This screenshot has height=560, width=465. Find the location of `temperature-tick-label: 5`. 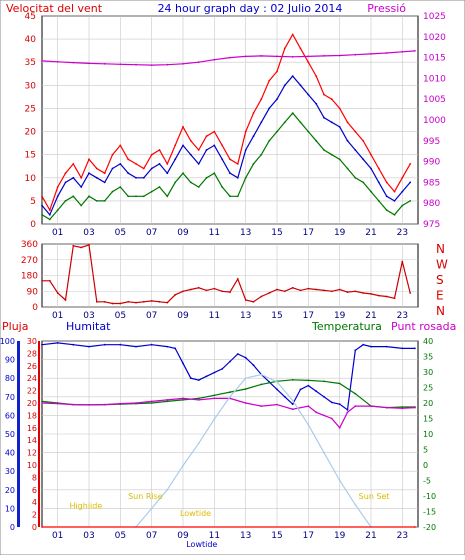

temperature-tick-label: 5 is located at coordinates (425, 450).